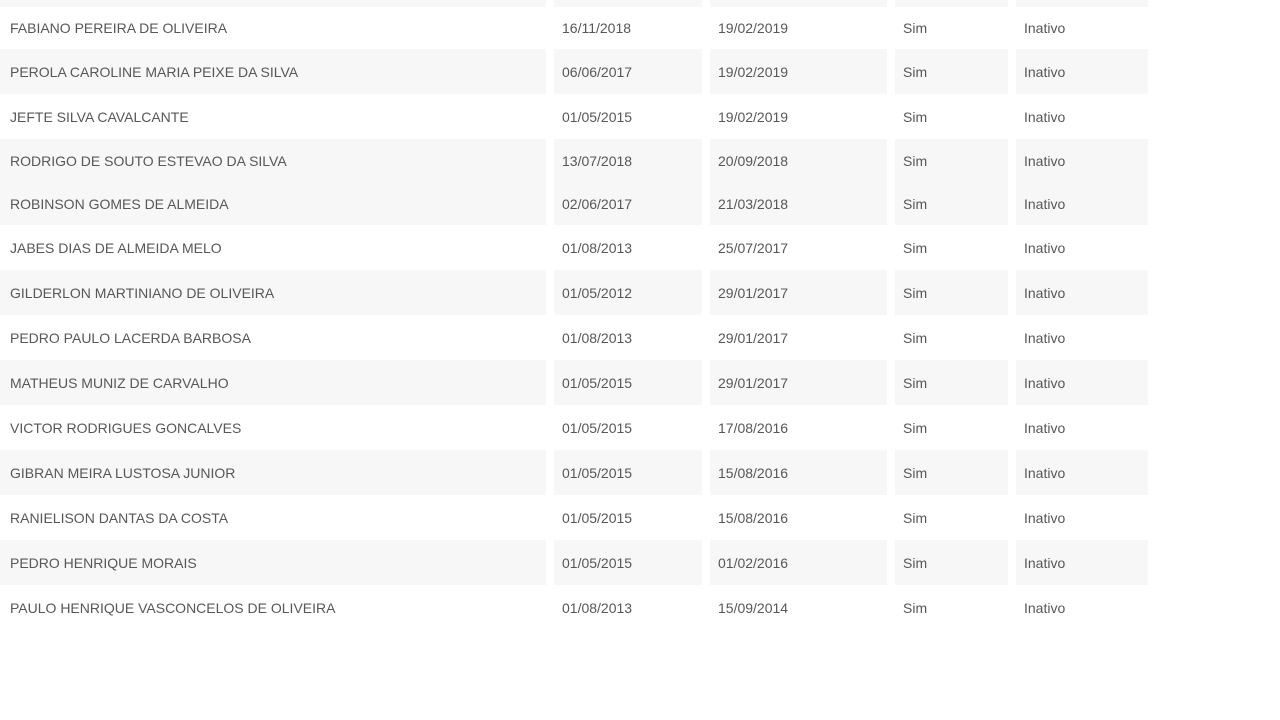 This screenshot has height=720, width=1280. I want to click on cell-name: PEDRO HENRIQUE MORAIS, so click(273, 562).